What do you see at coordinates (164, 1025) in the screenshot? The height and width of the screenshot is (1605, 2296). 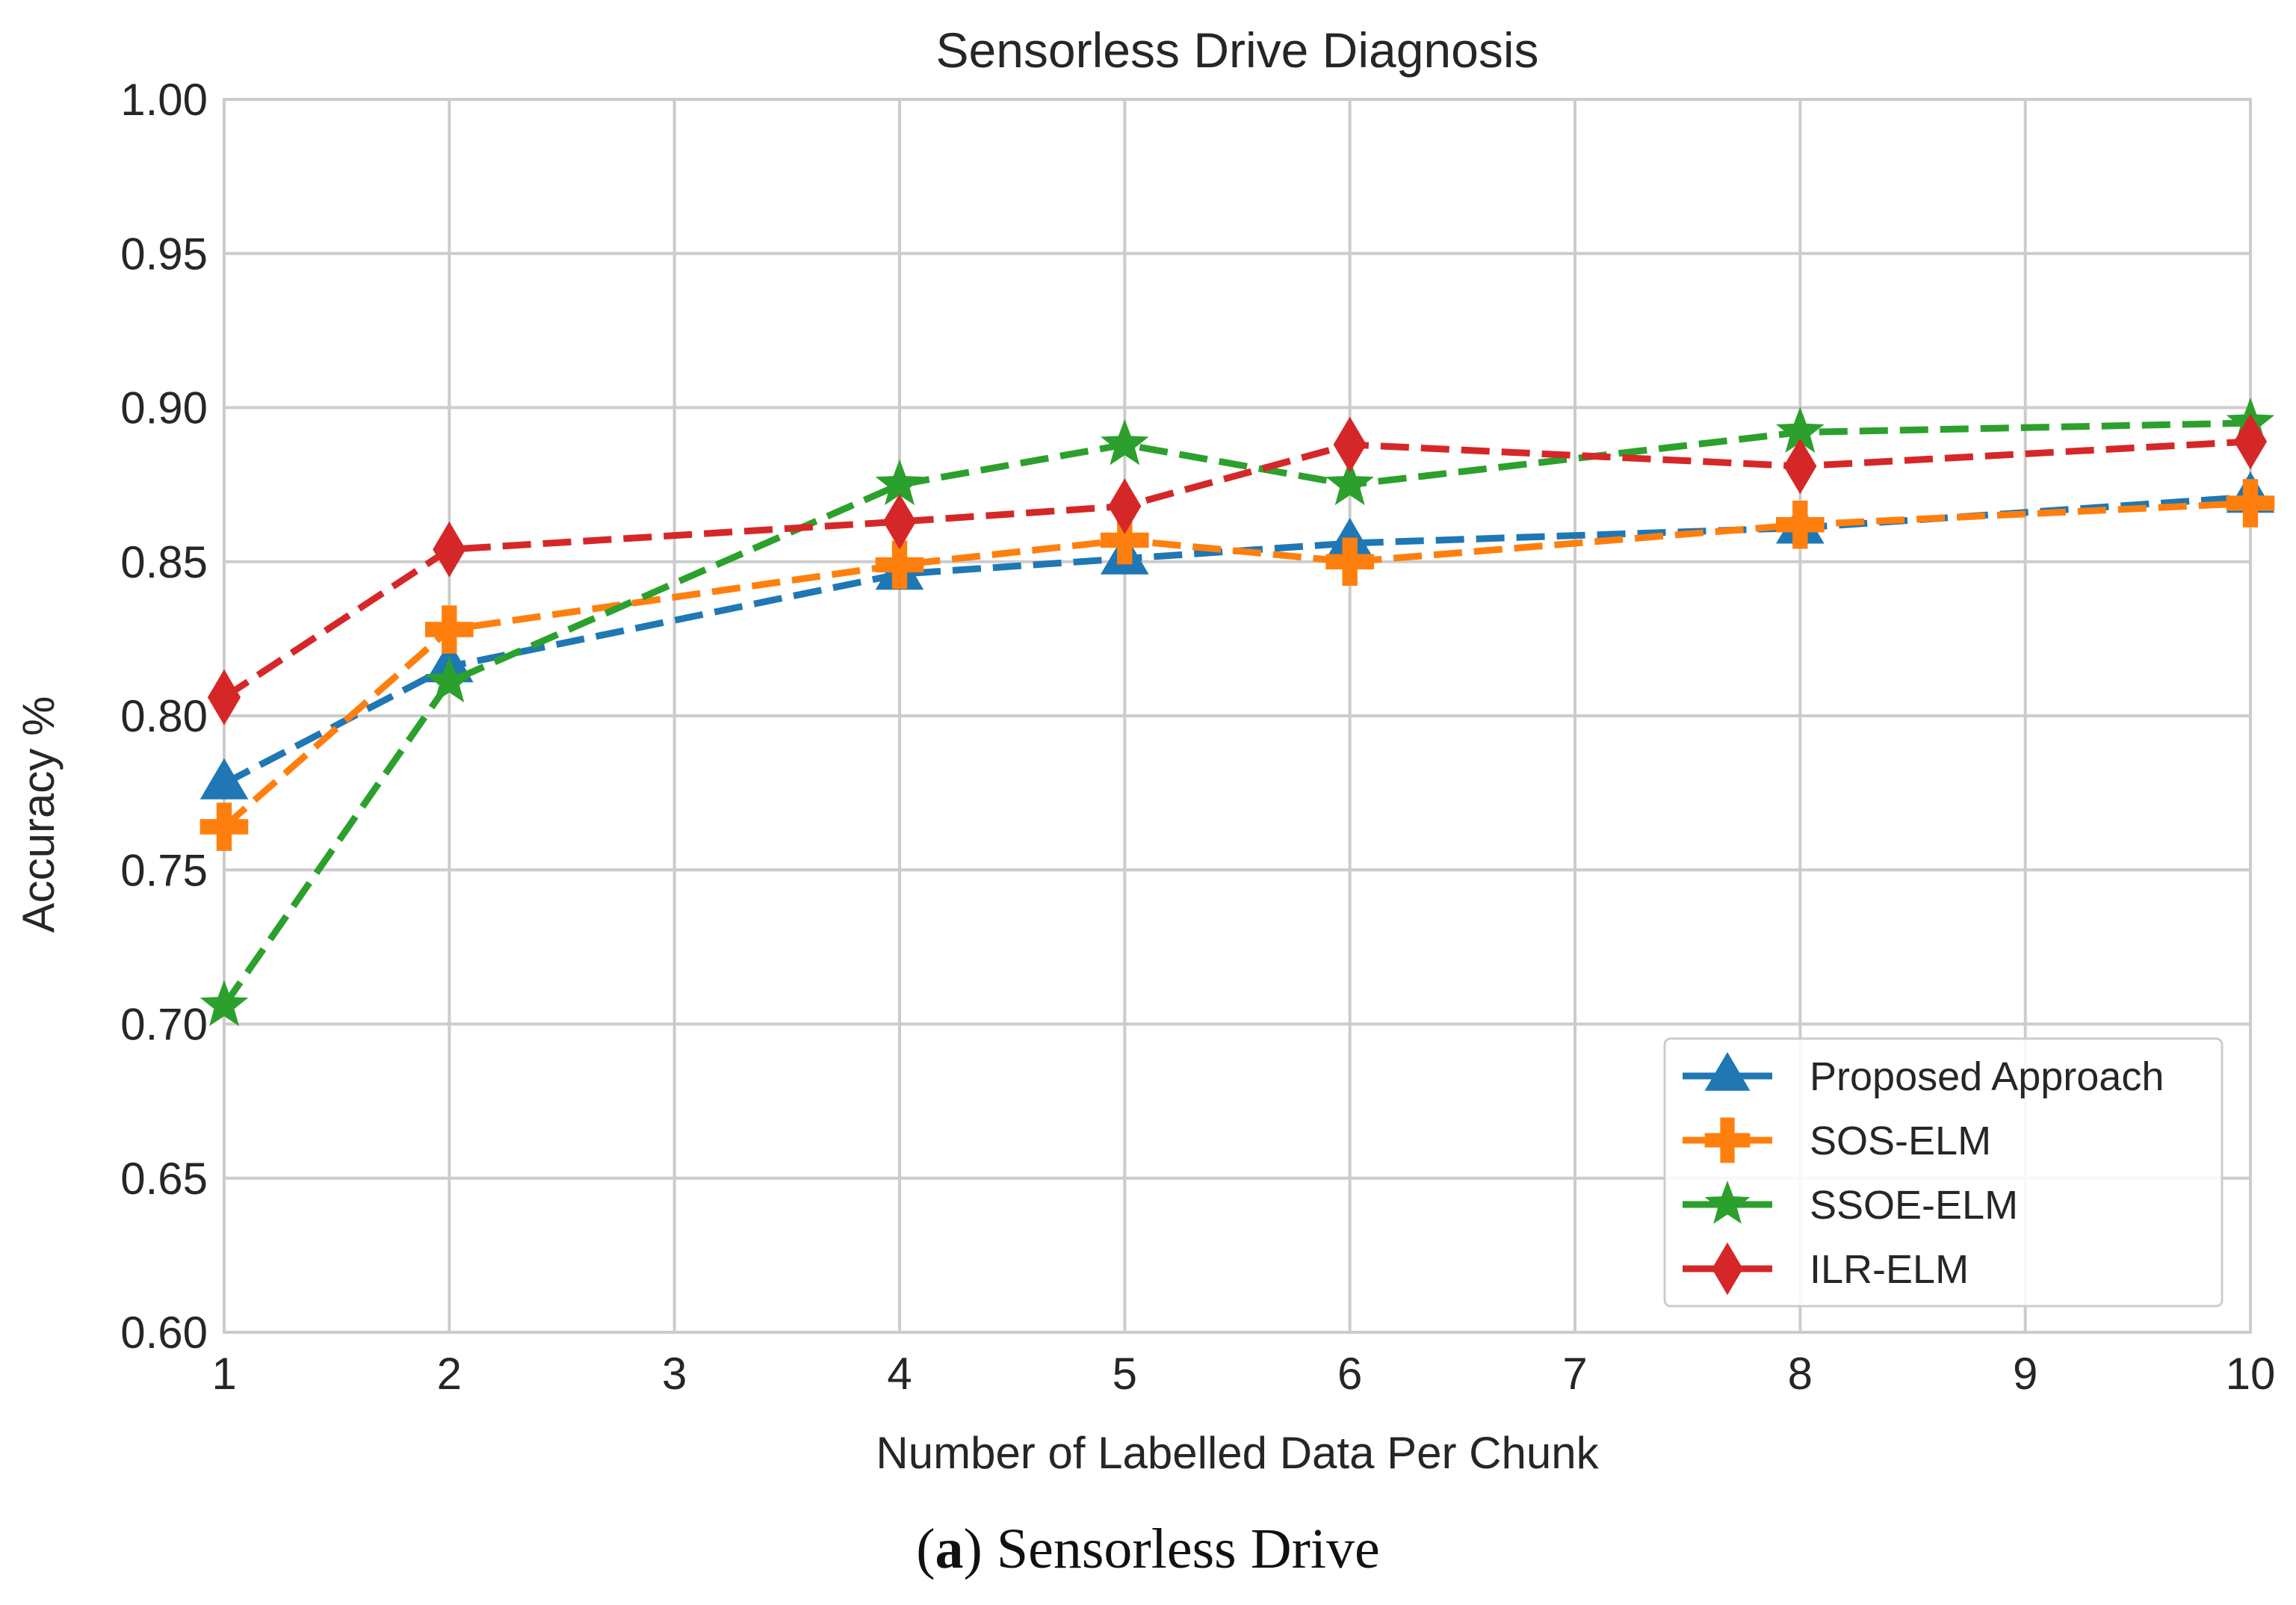 I see `y-tick-label: 0.70` at bounding box center [164, 1025].